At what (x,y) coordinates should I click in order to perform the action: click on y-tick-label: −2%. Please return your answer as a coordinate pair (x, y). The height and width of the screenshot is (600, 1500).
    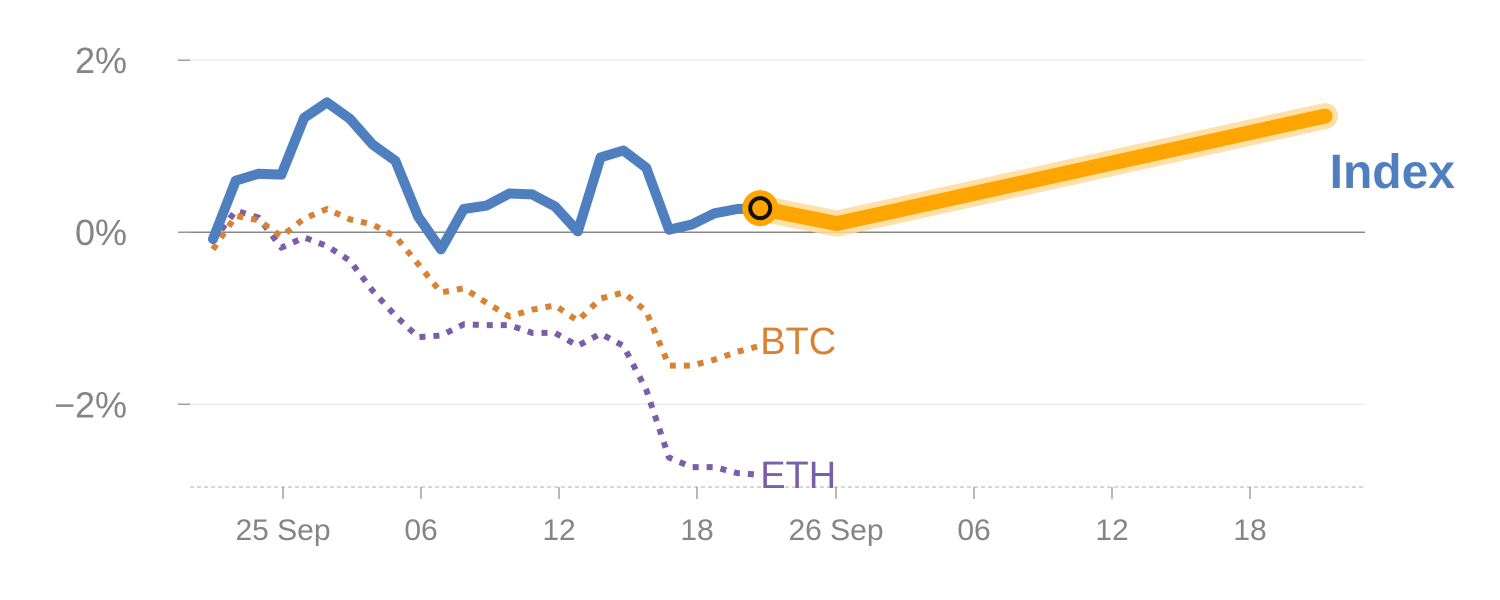
    Looking at the image, I should click on (90, 404).